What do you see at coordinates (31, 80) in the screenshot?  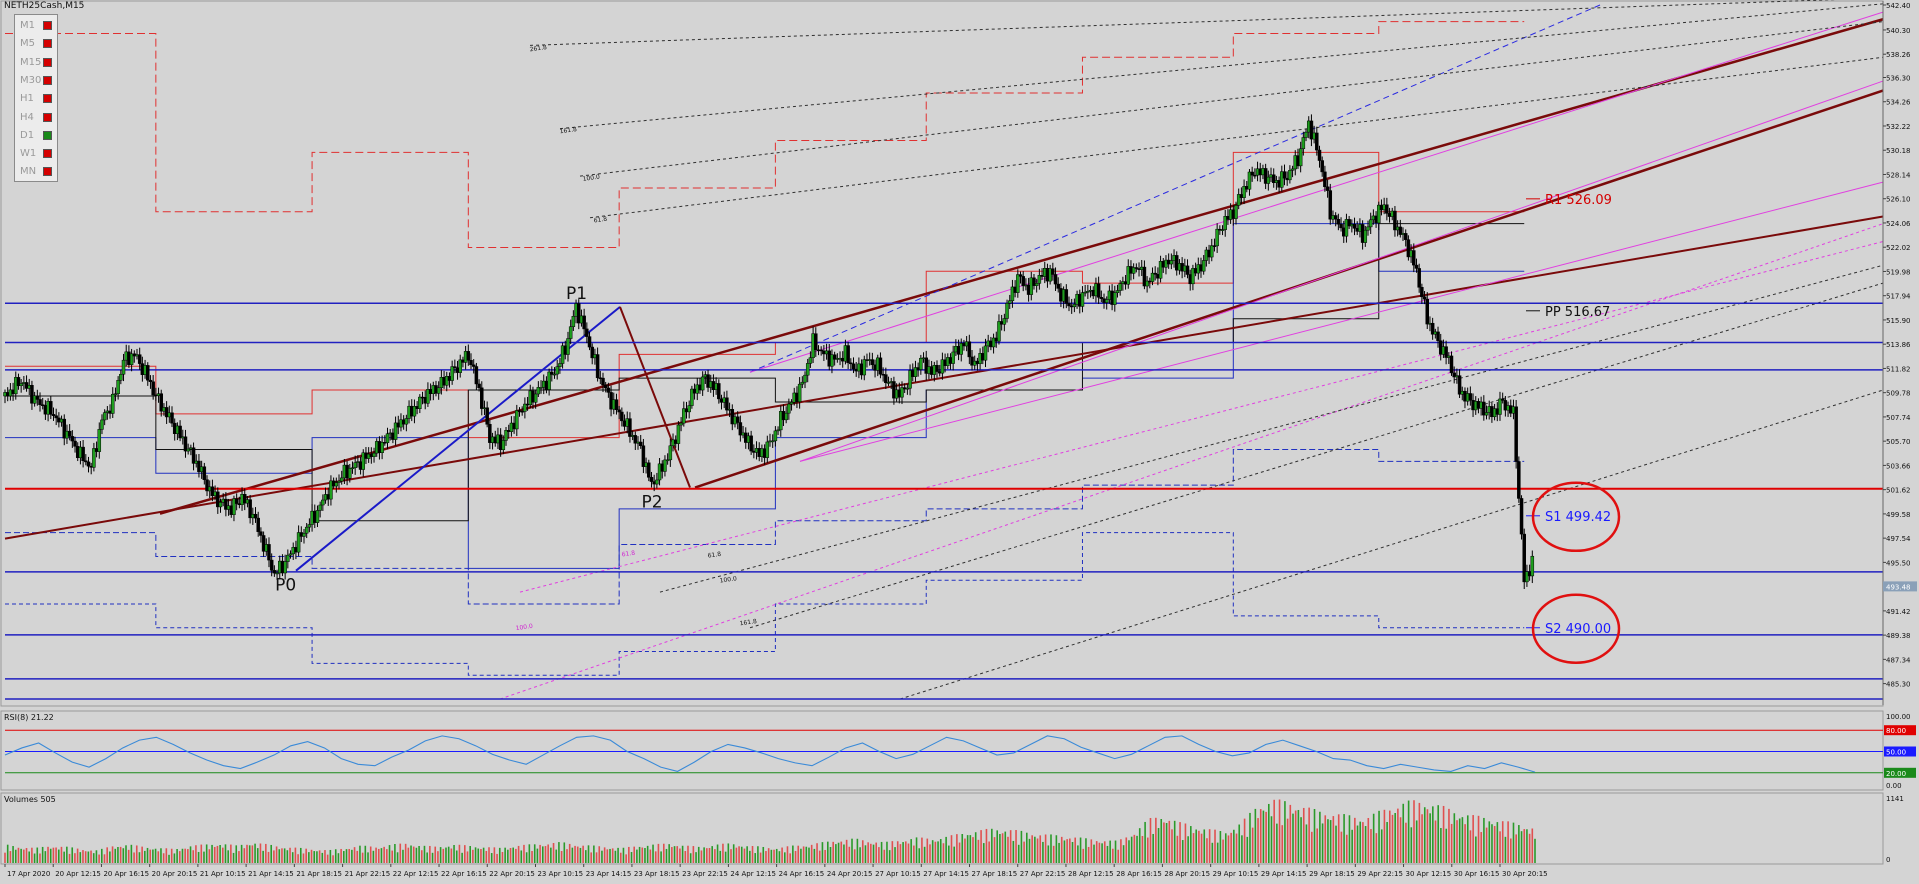 I see `timeframe-label: M30` at bounding box center [31, 80].